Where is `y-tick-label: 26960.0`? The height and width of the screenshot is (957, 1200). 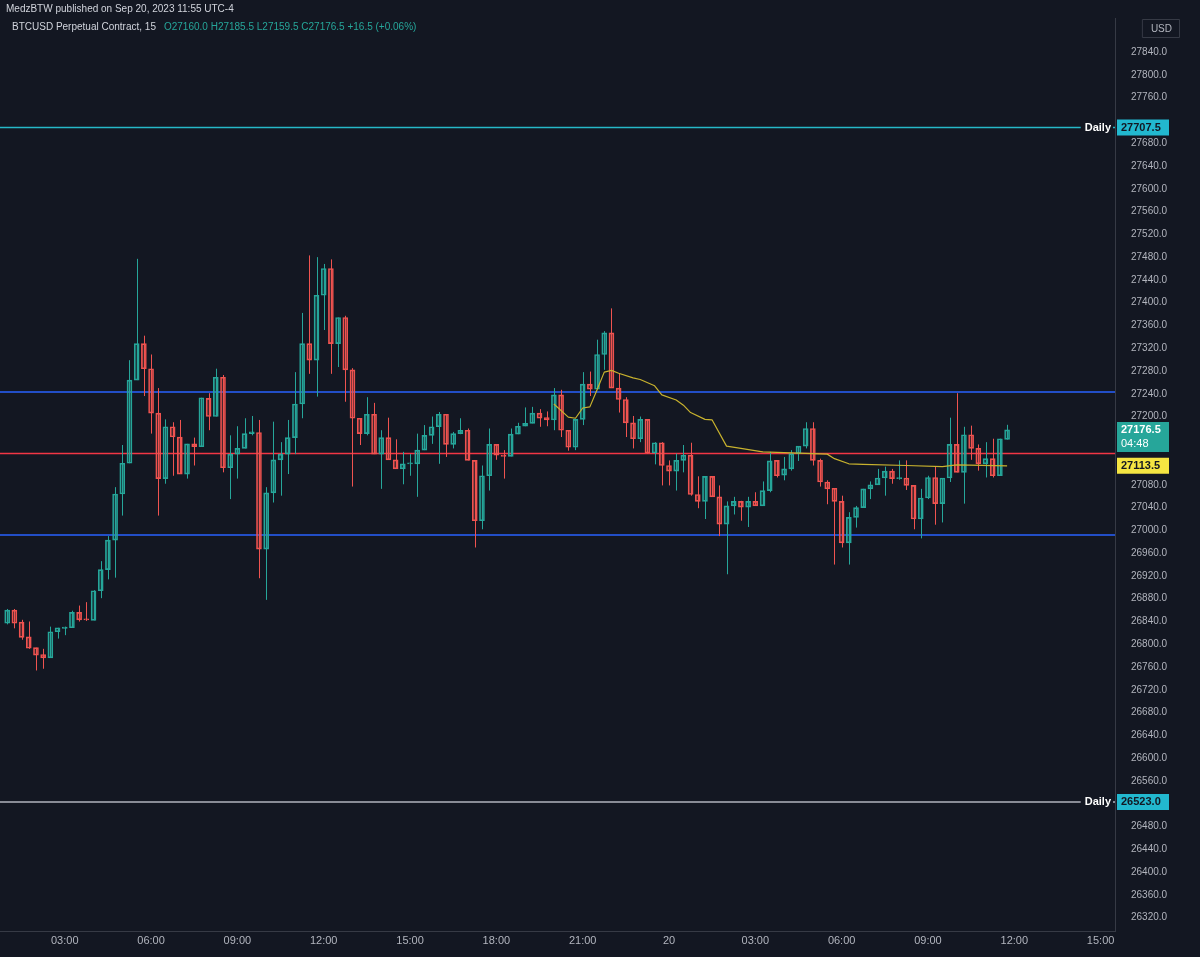
y-tick-label: 26960.0 is located at coordinates (1149, 552).